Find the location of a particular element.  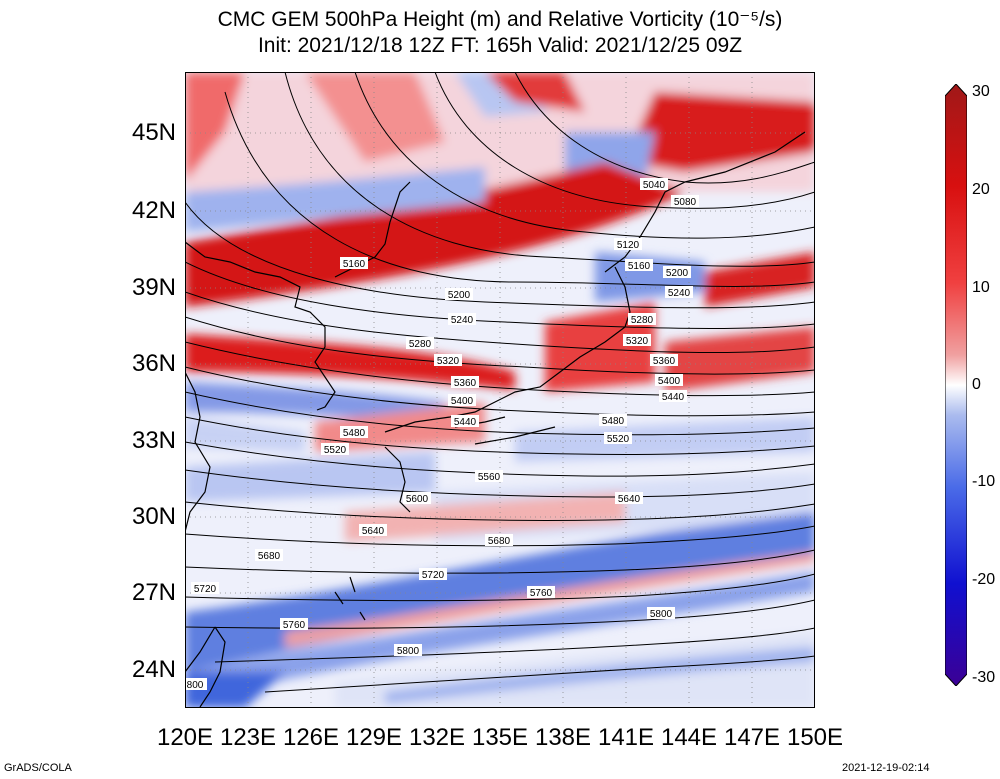

lat-label: 24N is located at coordinates (153, 669).